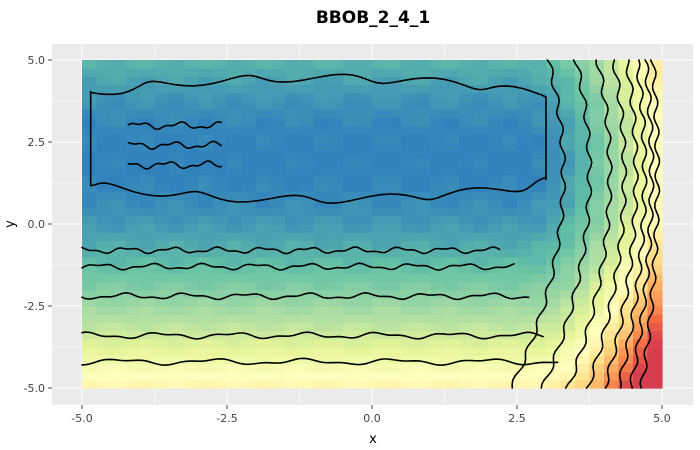  Describe the element at coordinates (174, 126) in the screenshot. I see `contour-inner-line` at that location.